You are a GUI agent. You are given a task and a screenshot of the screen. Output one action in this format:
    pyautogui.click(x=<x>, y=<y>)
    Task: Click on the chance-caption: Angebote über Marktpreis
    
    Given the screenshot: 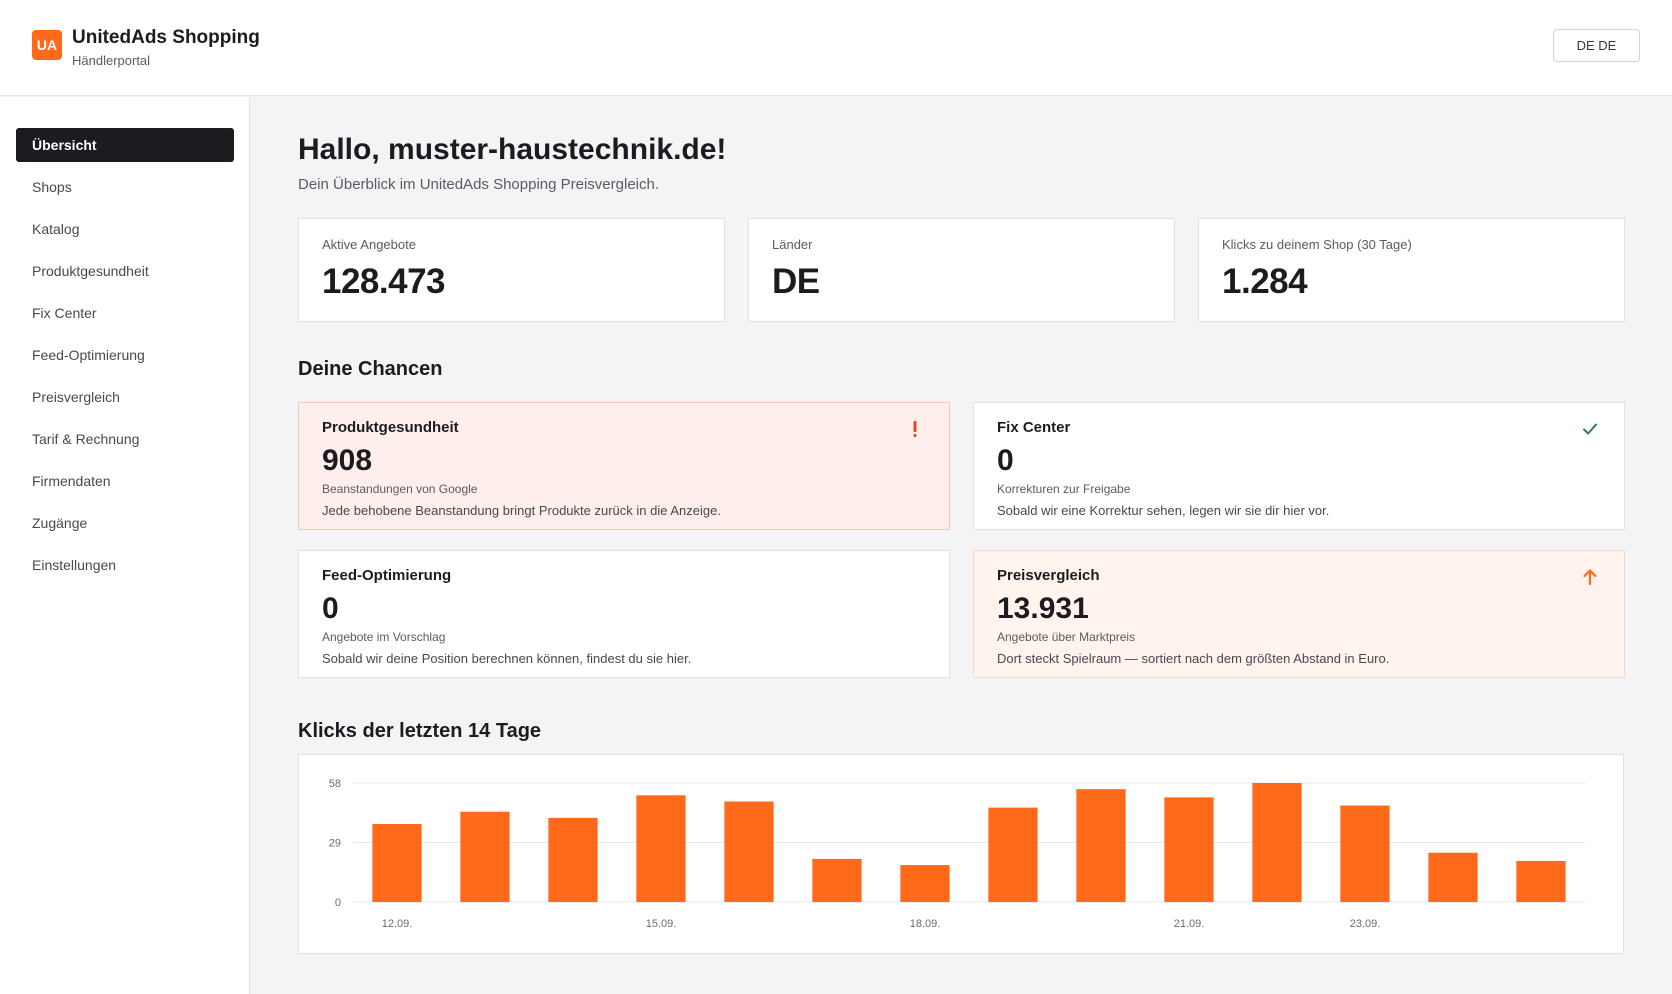 What is the action you would take?
    pyautogui.click(x=1066, y=637)
    